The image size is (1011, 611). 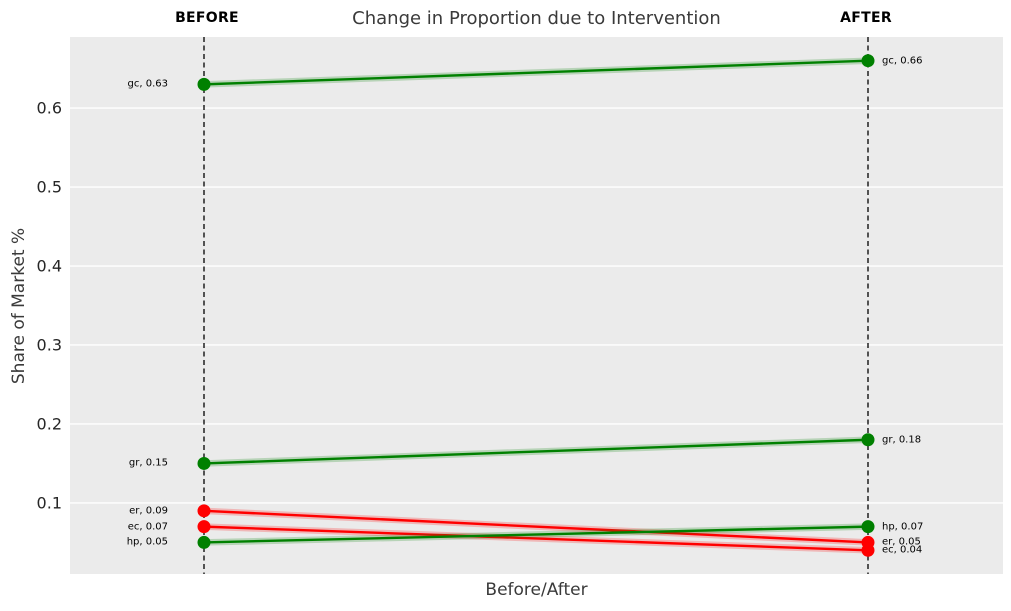 What do you see at coordinates (49, 187) in the screenshot?
I see `y-tick-label-0.5: 0.5` at bounding box center [49, 187].